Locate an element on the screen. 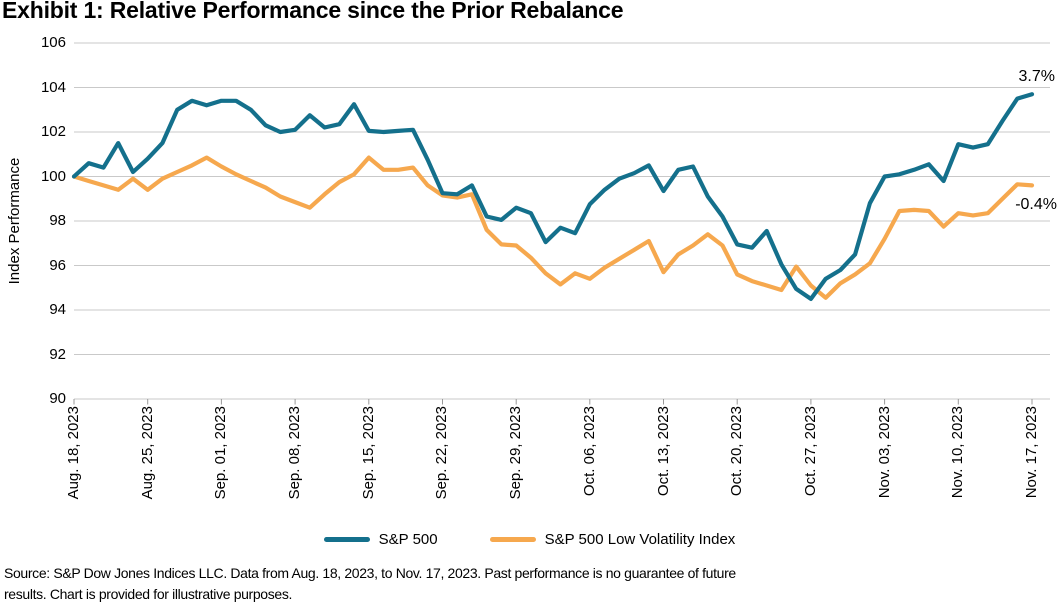 This screenshot has height=611, width=1059. y-tick-label-102: 102 is located at coordinates (53, 131).